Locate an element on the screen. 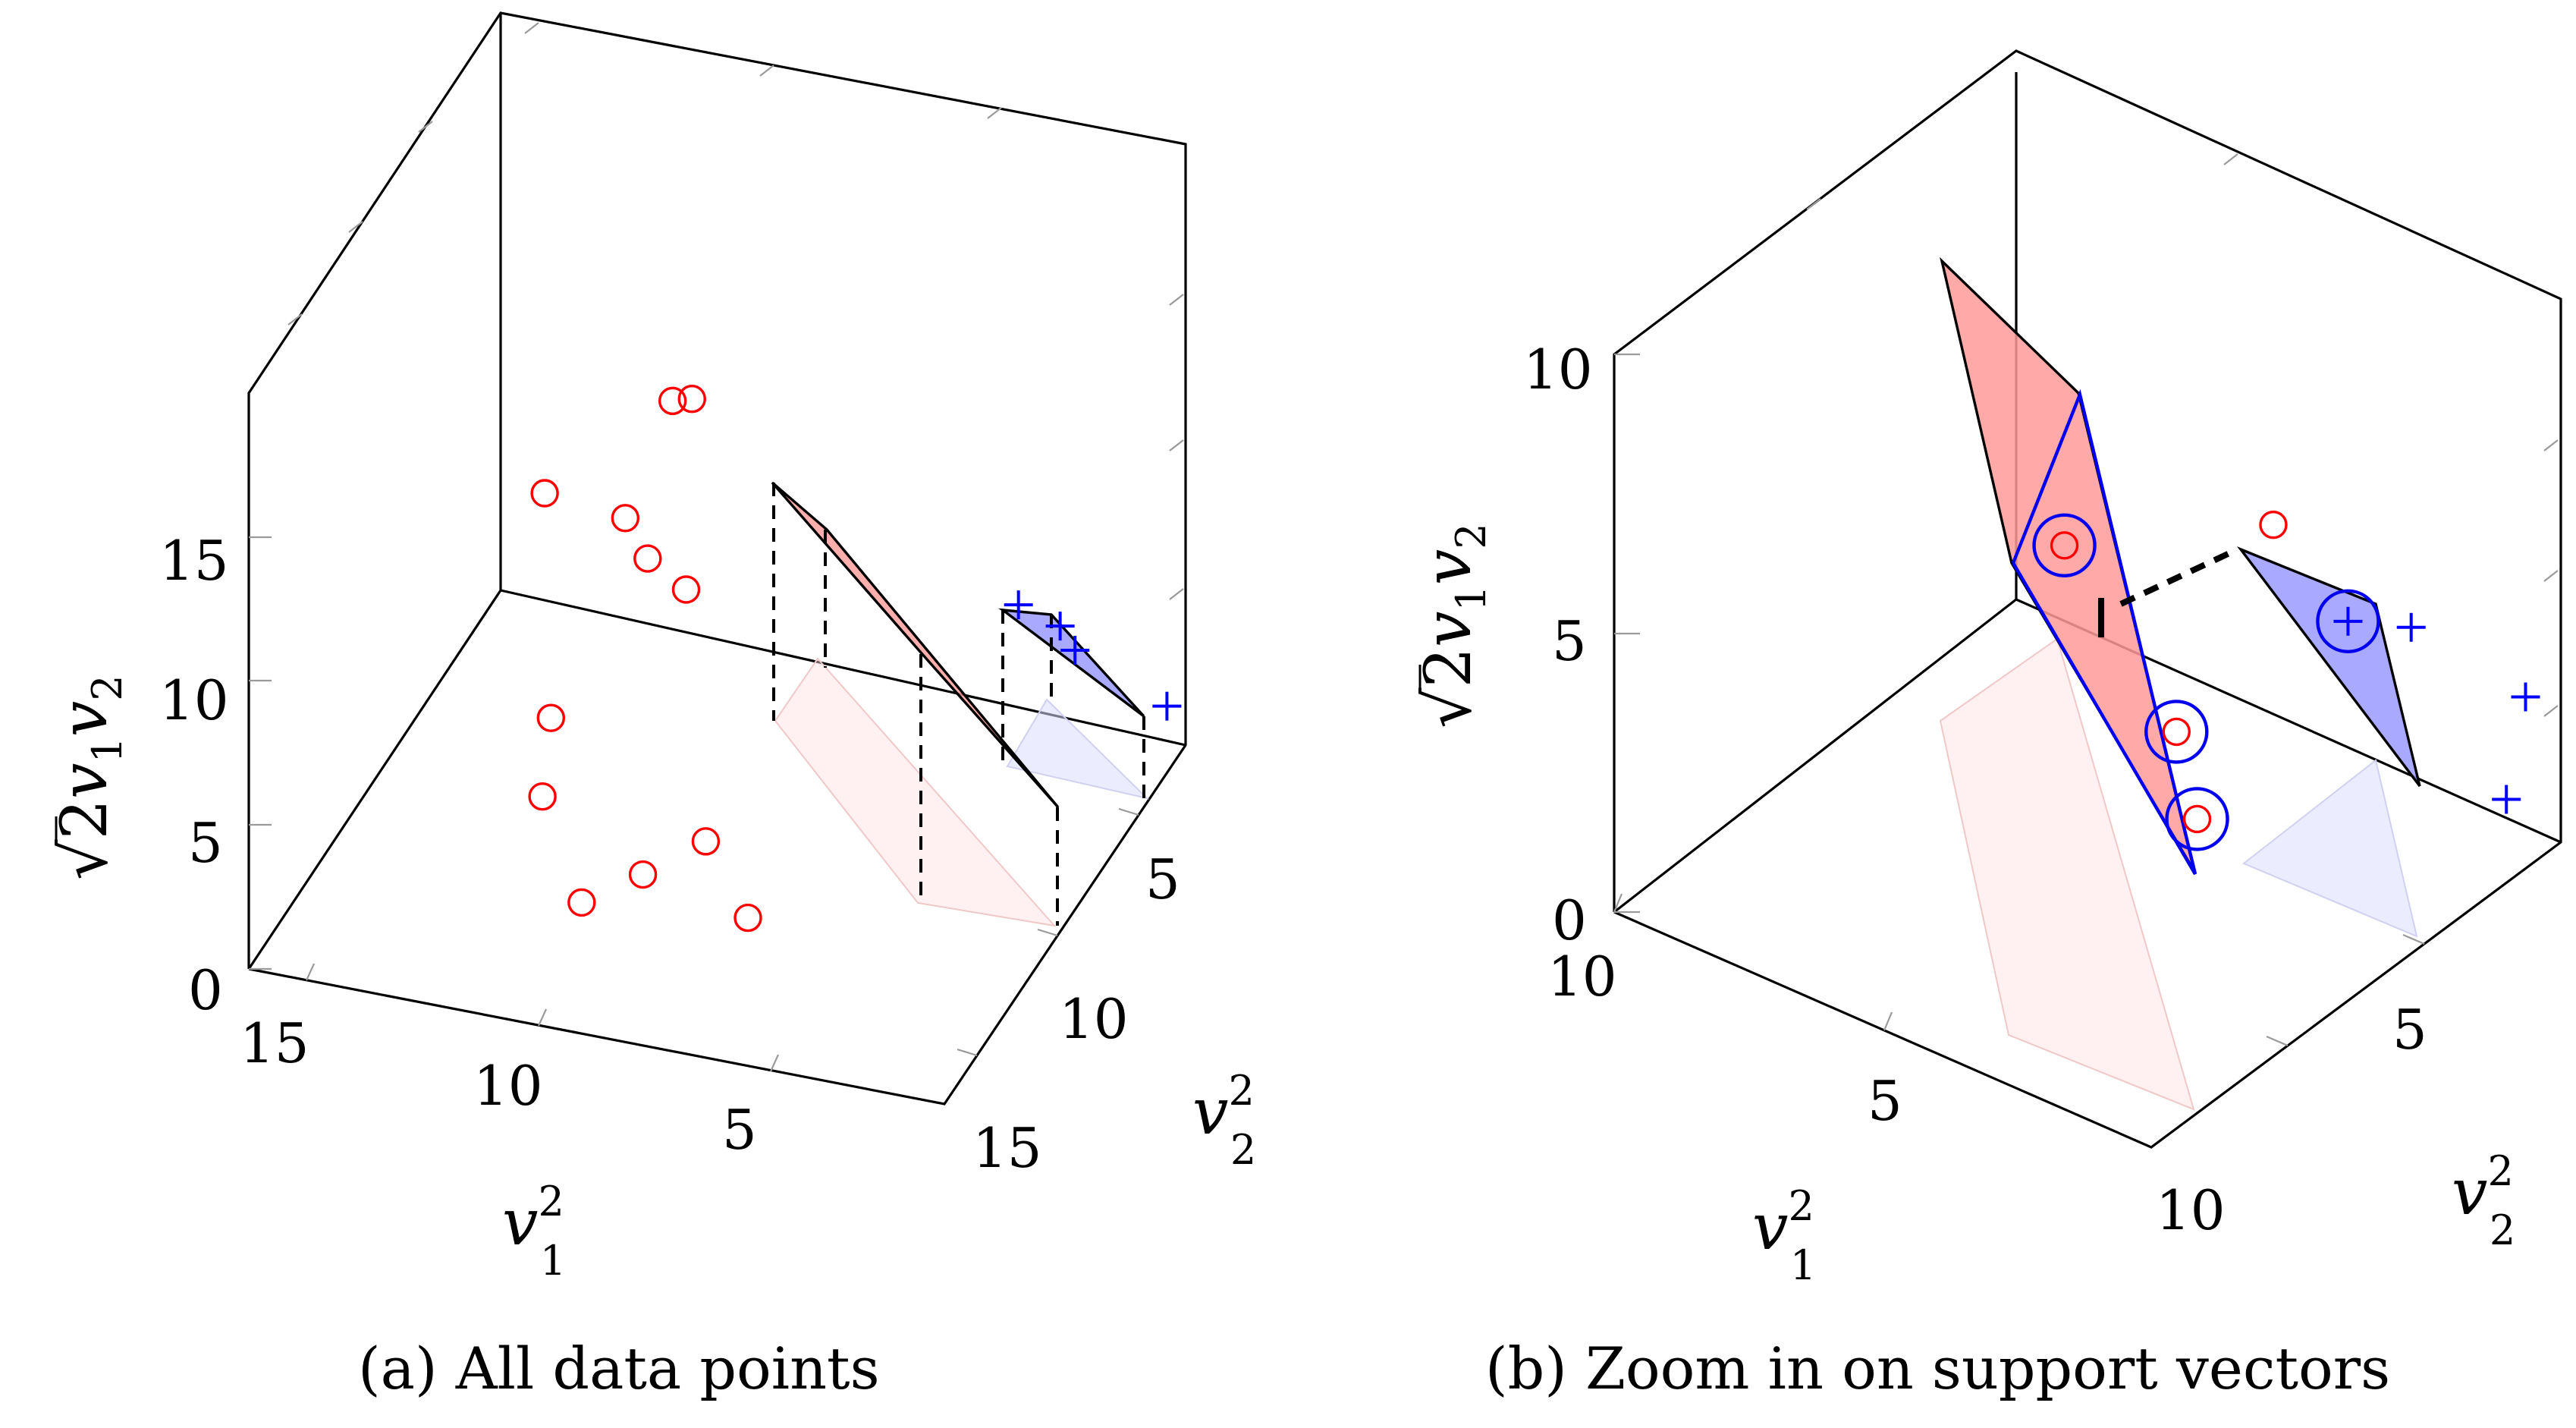 This screenshot has height=1428, width=2576. x-tick-label: 15 is located at coordinates (274, 1043).